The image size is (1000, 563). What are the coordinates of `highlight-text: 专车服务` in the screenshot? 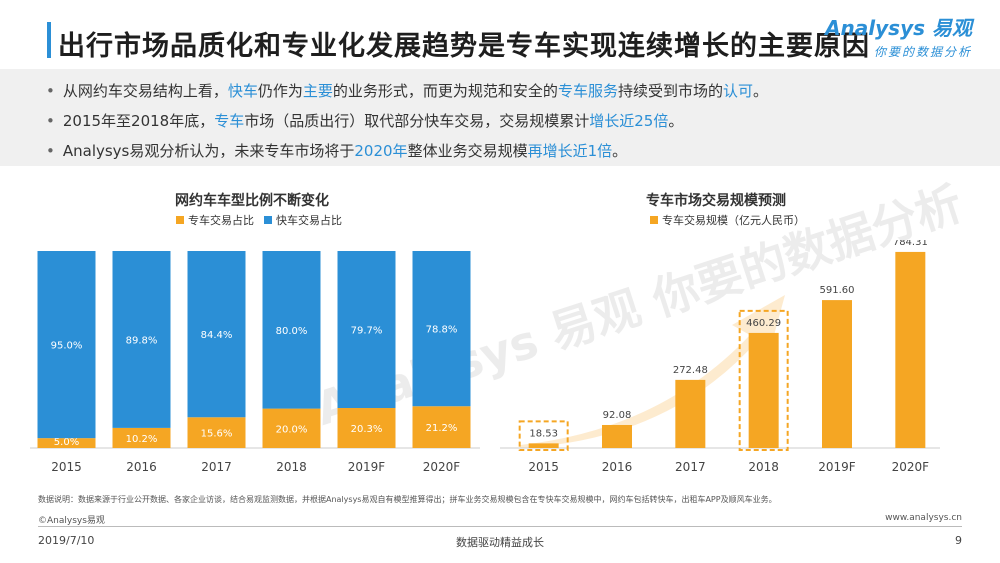 It's located at (587, 91).